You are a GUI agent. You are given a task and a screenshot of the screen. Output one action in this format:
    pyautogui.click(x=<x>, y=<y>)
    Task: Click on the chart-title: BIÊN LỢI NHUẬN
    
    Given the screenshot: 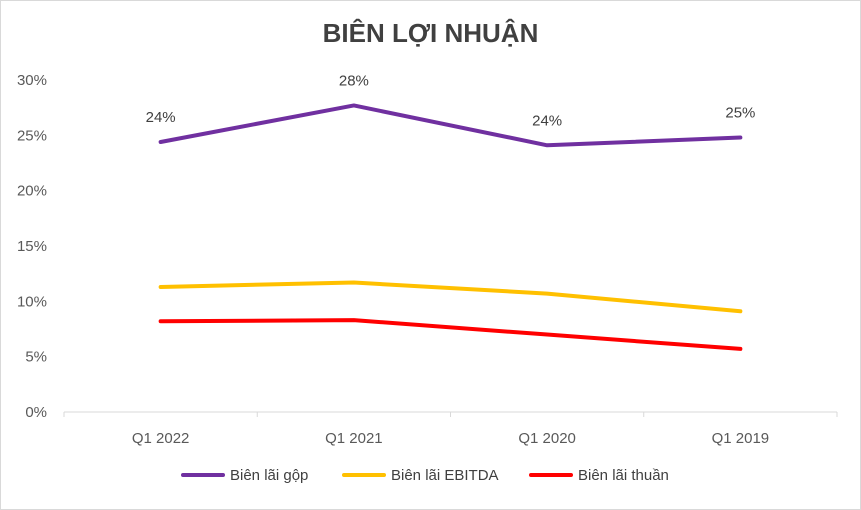 What is the action you would take?
    pyautogui.click(x=430, y=33)
    